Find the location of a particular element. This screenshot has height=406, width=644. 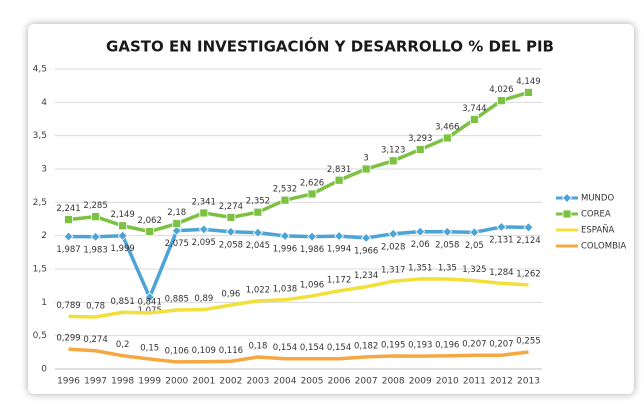

data-label: 1,096 is located at coordinates (312, 285).